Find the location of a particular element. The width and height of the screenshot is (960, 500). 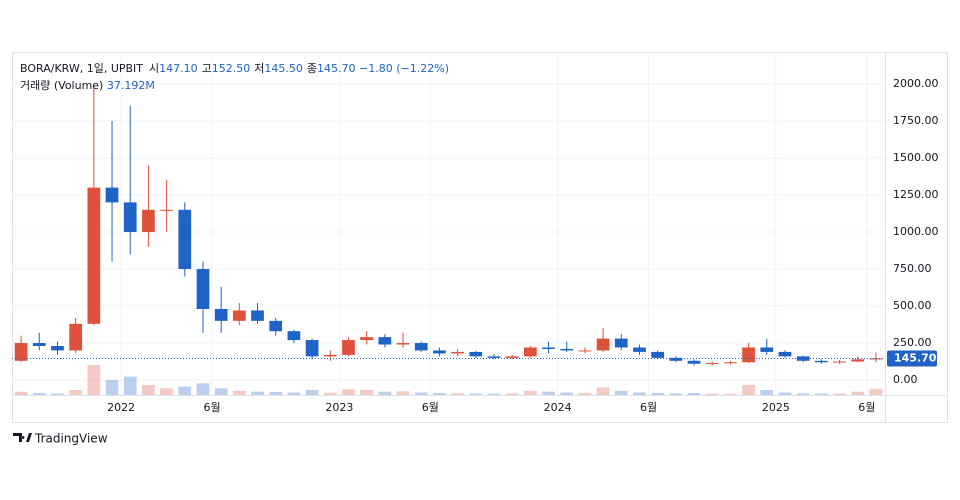

ohlc-value: 152.50 is located at coordinates (231, 68).